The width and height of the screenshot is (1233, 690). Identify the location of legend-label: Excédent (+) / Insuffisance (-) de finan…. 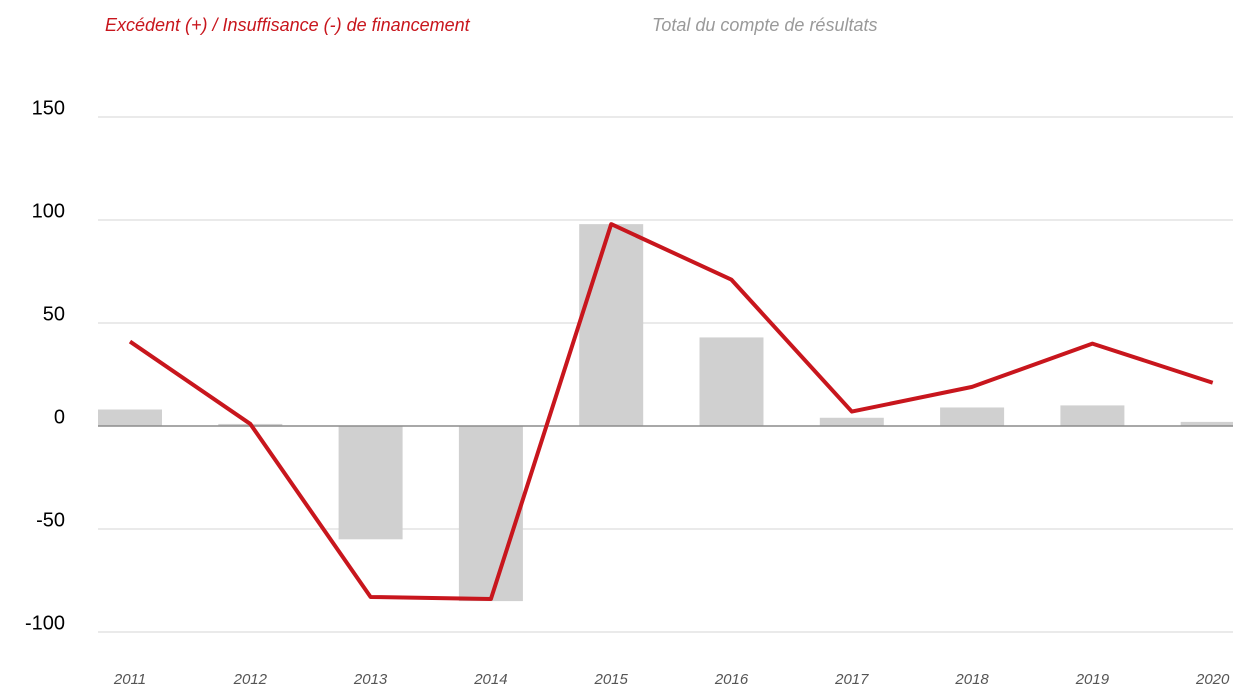
(288, 25).